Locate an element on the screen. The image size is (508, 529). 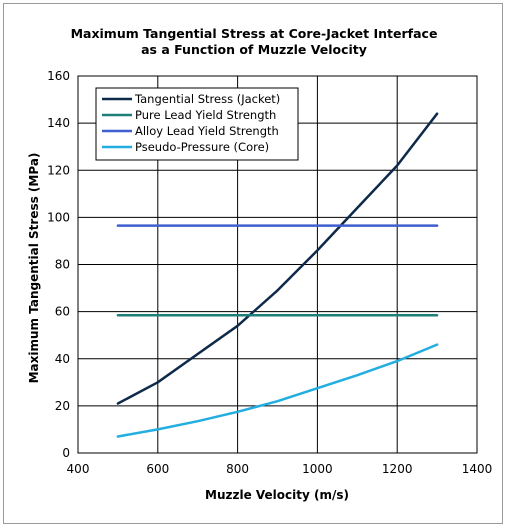
legend-label-4: Pseudo-Pressure (Core) is located at coordinates (202, 147).